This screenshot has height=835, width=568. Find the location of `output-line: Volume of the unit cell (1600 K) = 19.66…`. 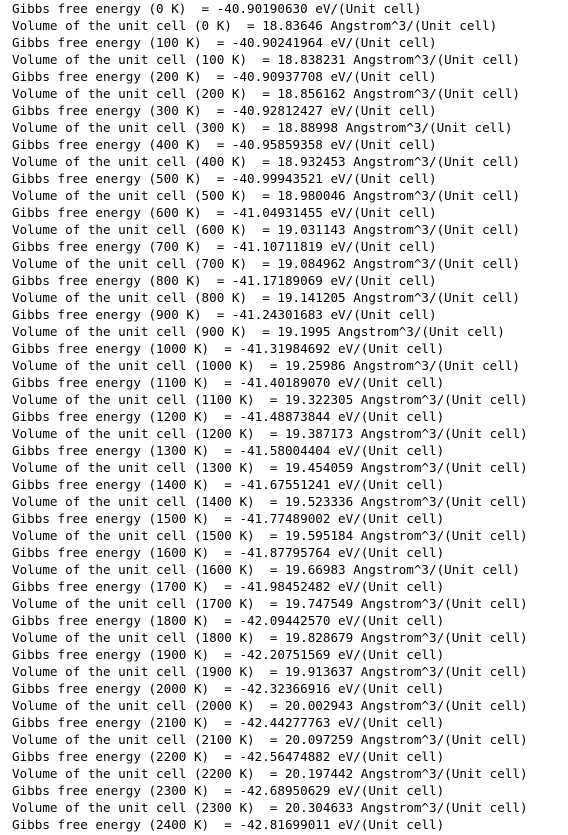

output-line: Volume of the unit cell (1600 K) = 19.66… is located at coordinates (266, 569).